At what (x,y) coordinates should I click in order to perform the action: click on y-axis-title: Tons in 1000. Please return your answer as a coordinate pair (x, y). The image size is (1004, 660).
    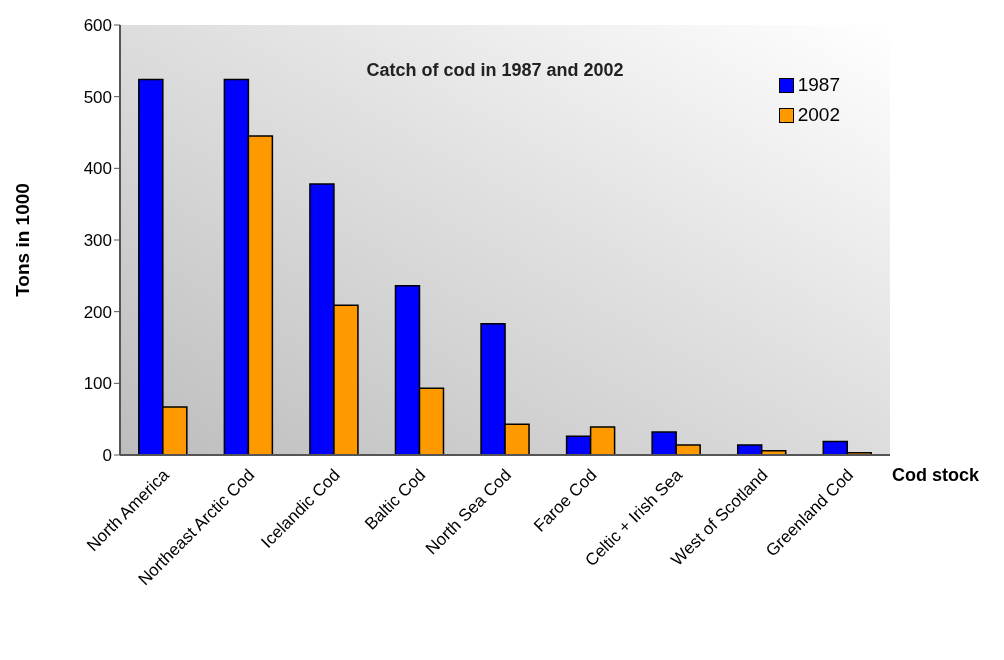
    Looking at the image, I should click on (23, 240).